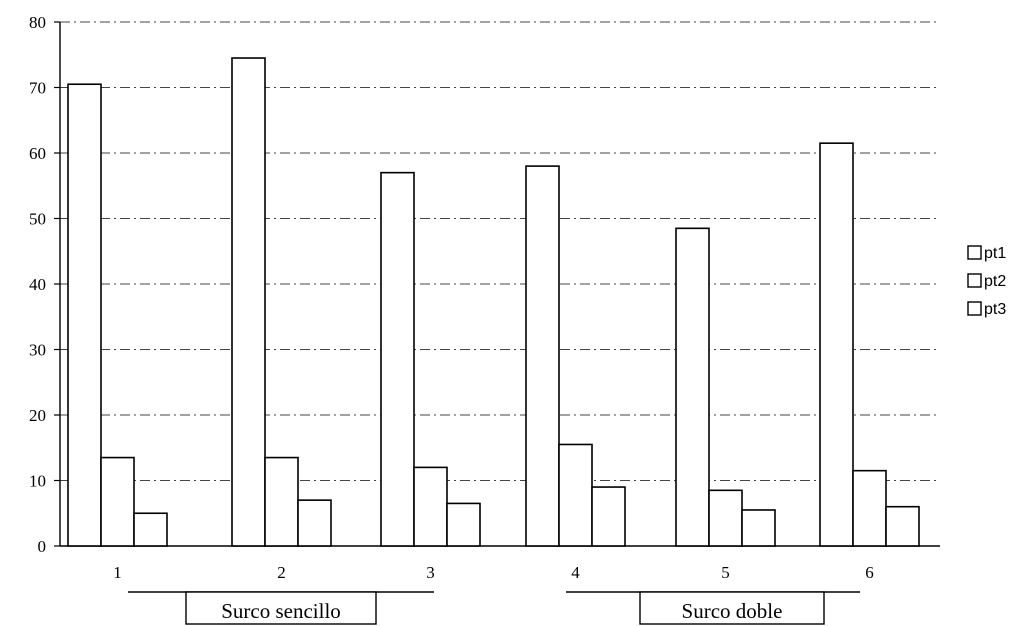 Image resolution: width=1022 pixels, height=626 pixels. What do you see at coordinates (869, 572) in the screenshot?
I see `x-tick-label-6: 6` at bounding box center [869, 572].